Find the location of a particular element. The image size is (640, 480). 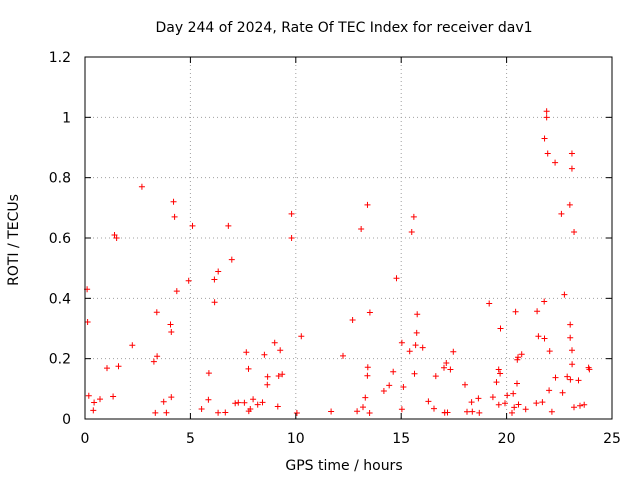

x-axis-label: GPS time / hours is located at coordinates (343, 466).